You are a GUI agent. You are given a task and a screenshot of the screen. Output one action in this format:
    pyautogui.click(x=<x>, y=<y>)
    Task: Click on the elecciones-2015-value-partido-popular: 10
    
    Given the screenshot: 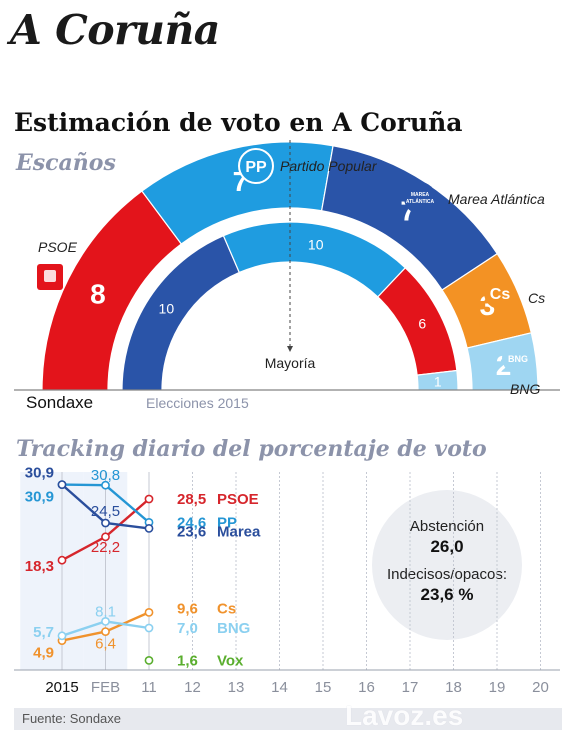 What is the action you would take?
    pyautogui.click(x=316, y=244)
    